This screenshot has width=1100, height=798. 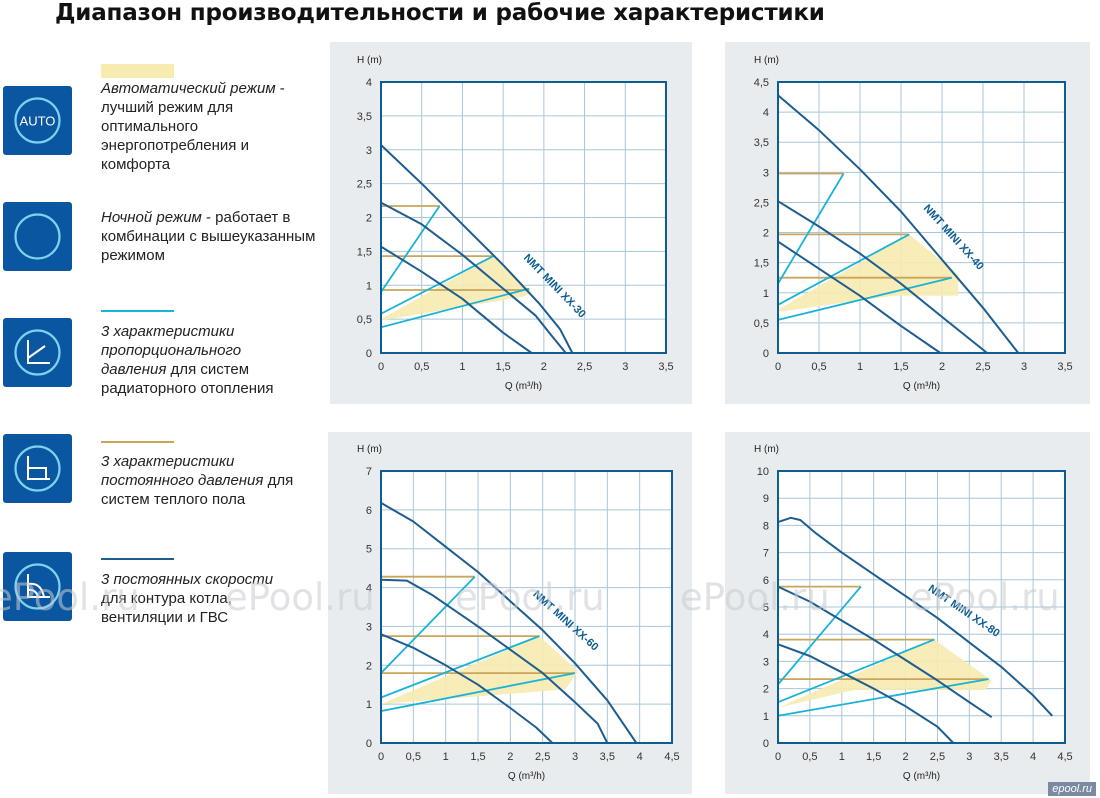 What do you see at coordinates (369, 589) in the screenshot?
I see `y-tick-label: 4` at bounding box center [369, 589].